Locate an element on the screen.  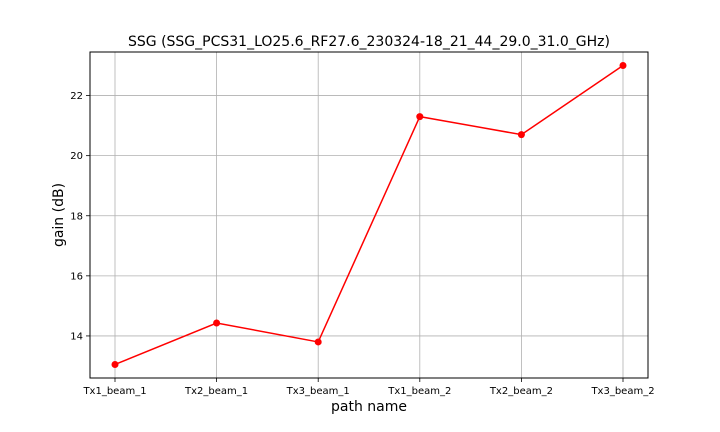
x-tick-label: Tx3_beam_2 is located at coordinates (622, 391).